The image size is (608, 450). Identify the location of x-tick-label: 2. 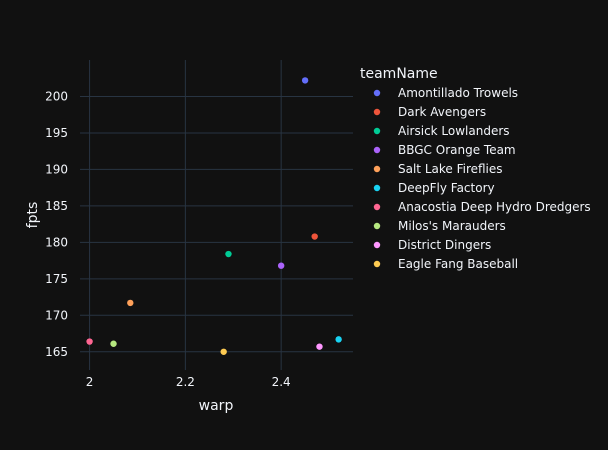
(90, 382).